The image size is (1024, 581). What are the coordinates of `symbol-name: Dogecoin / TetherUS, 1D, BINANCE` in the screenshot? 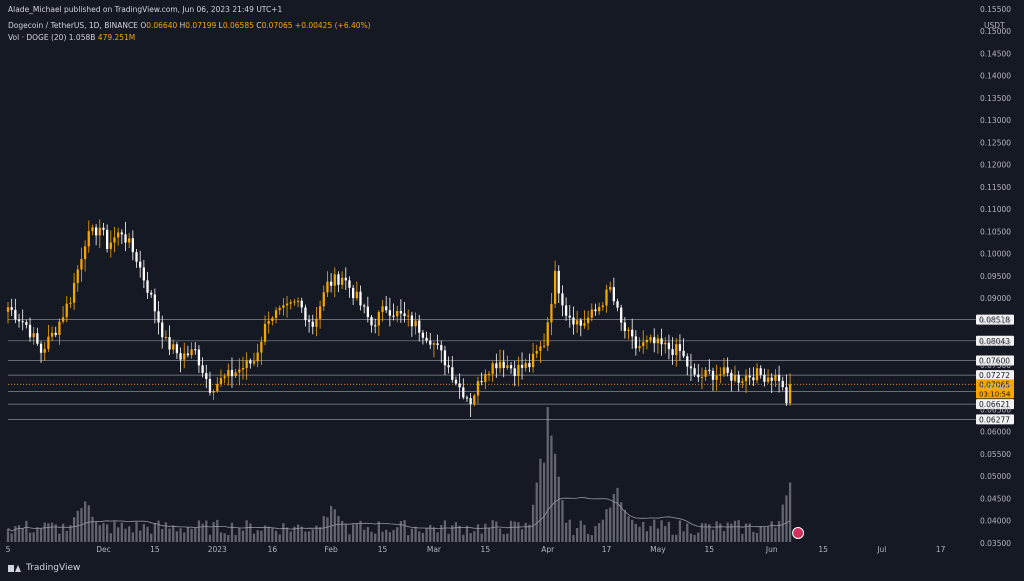 It's located at (73, 25).